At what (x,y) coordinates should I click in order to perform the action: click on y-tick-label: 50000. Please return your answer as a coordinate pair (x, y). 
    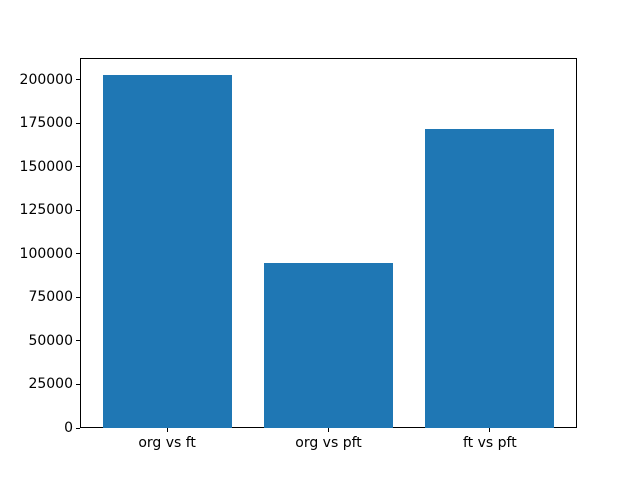
    Looking at the image, I should click on (50, 340).